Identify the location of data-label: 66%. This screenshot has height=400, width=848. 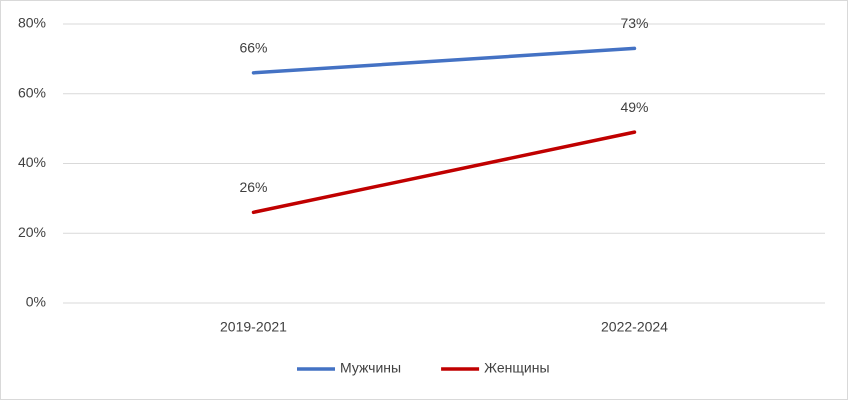
(253, 48).